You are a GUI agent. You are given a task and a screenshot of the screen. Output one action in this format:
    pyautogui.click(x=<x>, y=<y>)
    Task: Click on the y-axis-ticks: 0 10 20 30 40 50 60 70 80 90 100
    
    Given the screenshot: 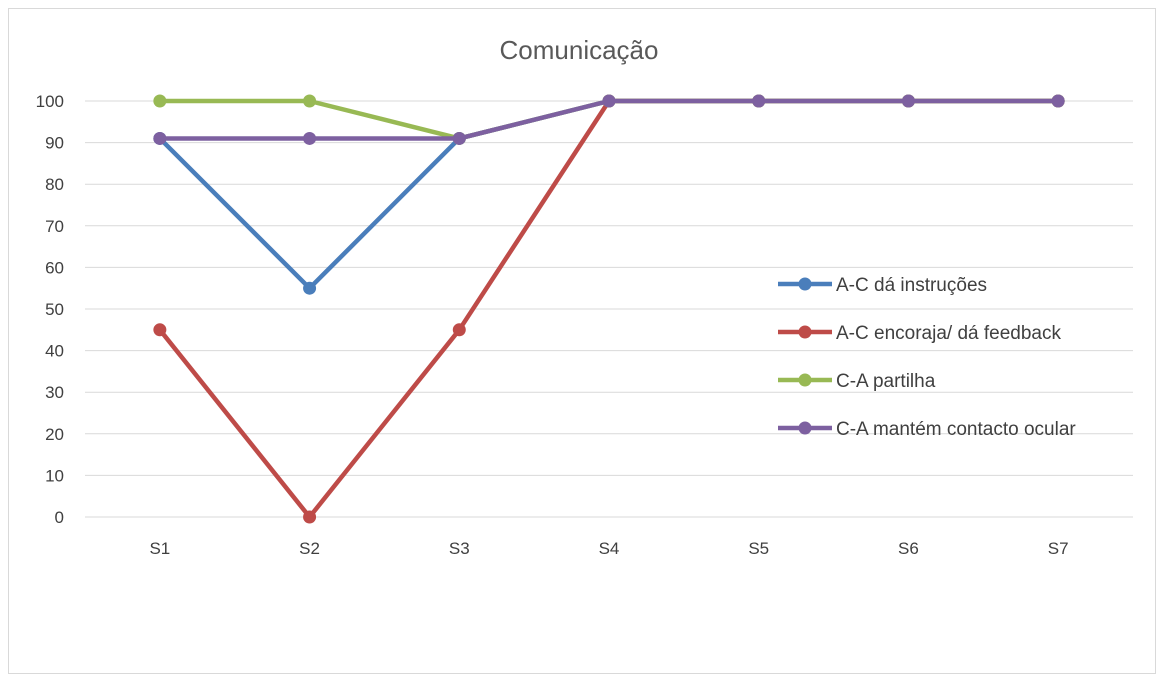 What is the action you would take?
    pyautogui.click(x=50, y=309)
    